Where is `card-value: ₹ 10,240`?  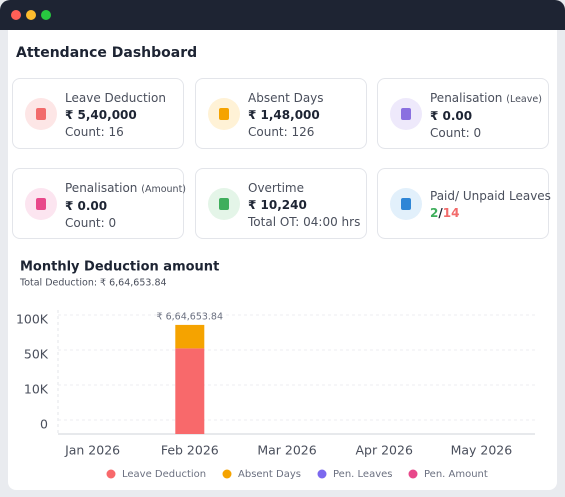
card-value: ₹ 10,240 is located at coordinates (277, 205).